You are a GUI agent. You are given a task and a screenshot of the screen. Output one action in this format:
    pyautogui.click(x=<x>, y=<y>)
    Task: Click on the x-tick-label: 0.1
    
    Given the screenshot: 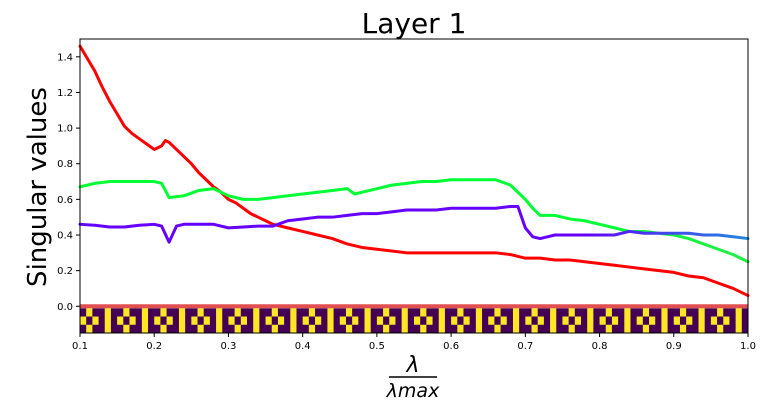 What is the action you would take?
    pyautogui.click(x=80, y=346)
    